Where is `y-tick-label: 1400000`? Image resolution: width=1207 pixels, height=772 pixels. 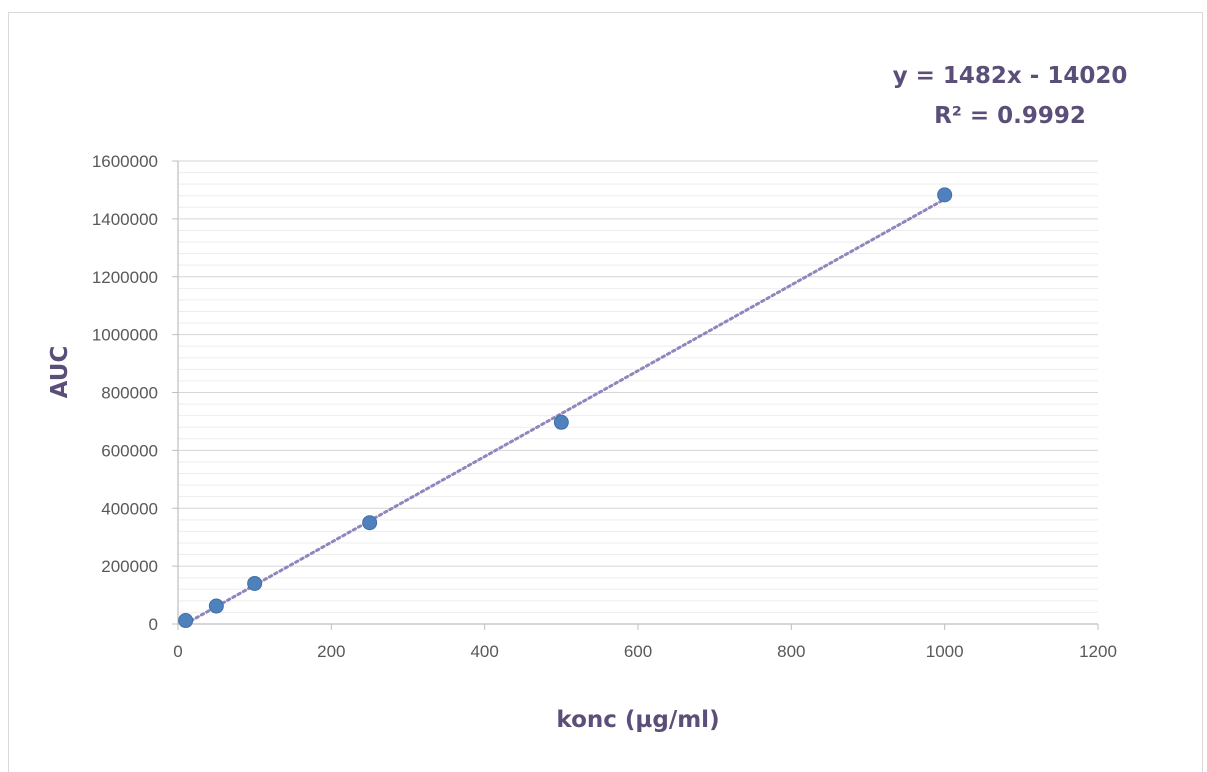 y-tick-label: 1400000 is located at coordinates (125, 219).